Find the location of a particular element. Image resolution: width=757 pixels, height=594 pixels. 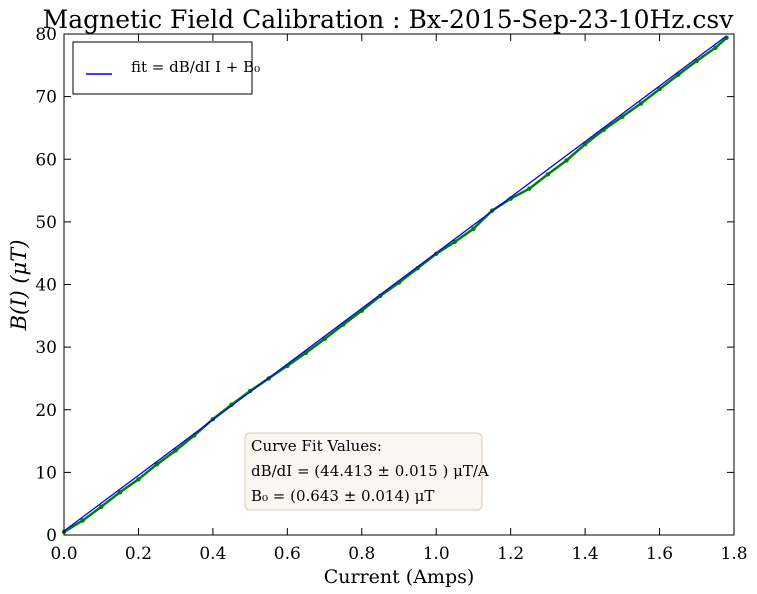

fit-values-heading: Curve Fit Values: is located at coordinates (316, 446).